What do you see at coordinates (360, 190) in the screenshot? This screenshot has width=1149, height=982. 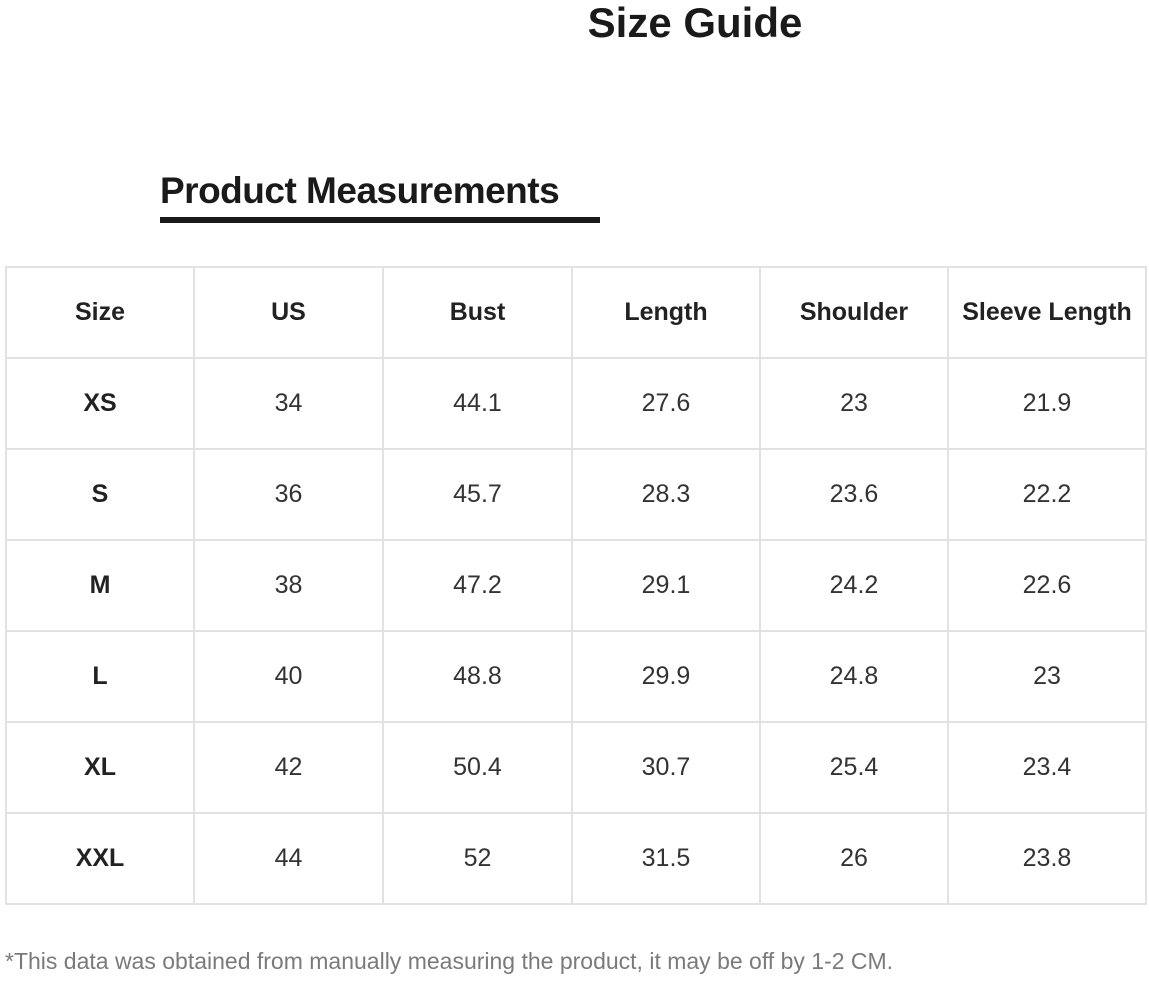 I see `subtitle: Product Measurements` at bounding box center [360, 190].